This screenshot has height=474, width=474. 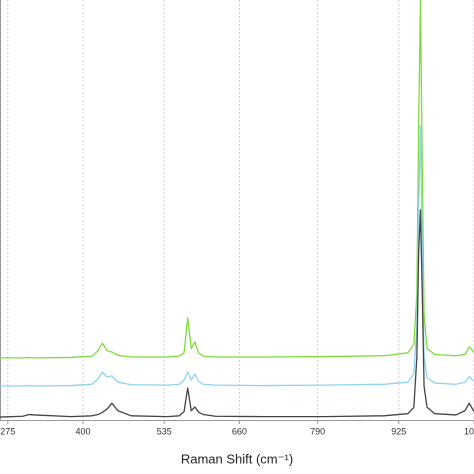 I want to click on x-tick-label: 1050, so click(x=469, y=431).